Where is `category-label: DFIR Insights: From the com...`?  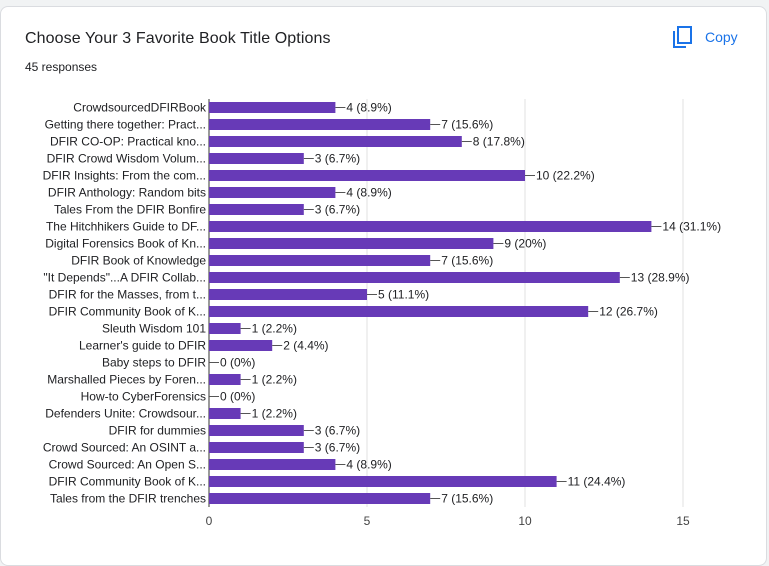
category-label: DFIR Insights: From the com... is located at coordinates (124, 176).